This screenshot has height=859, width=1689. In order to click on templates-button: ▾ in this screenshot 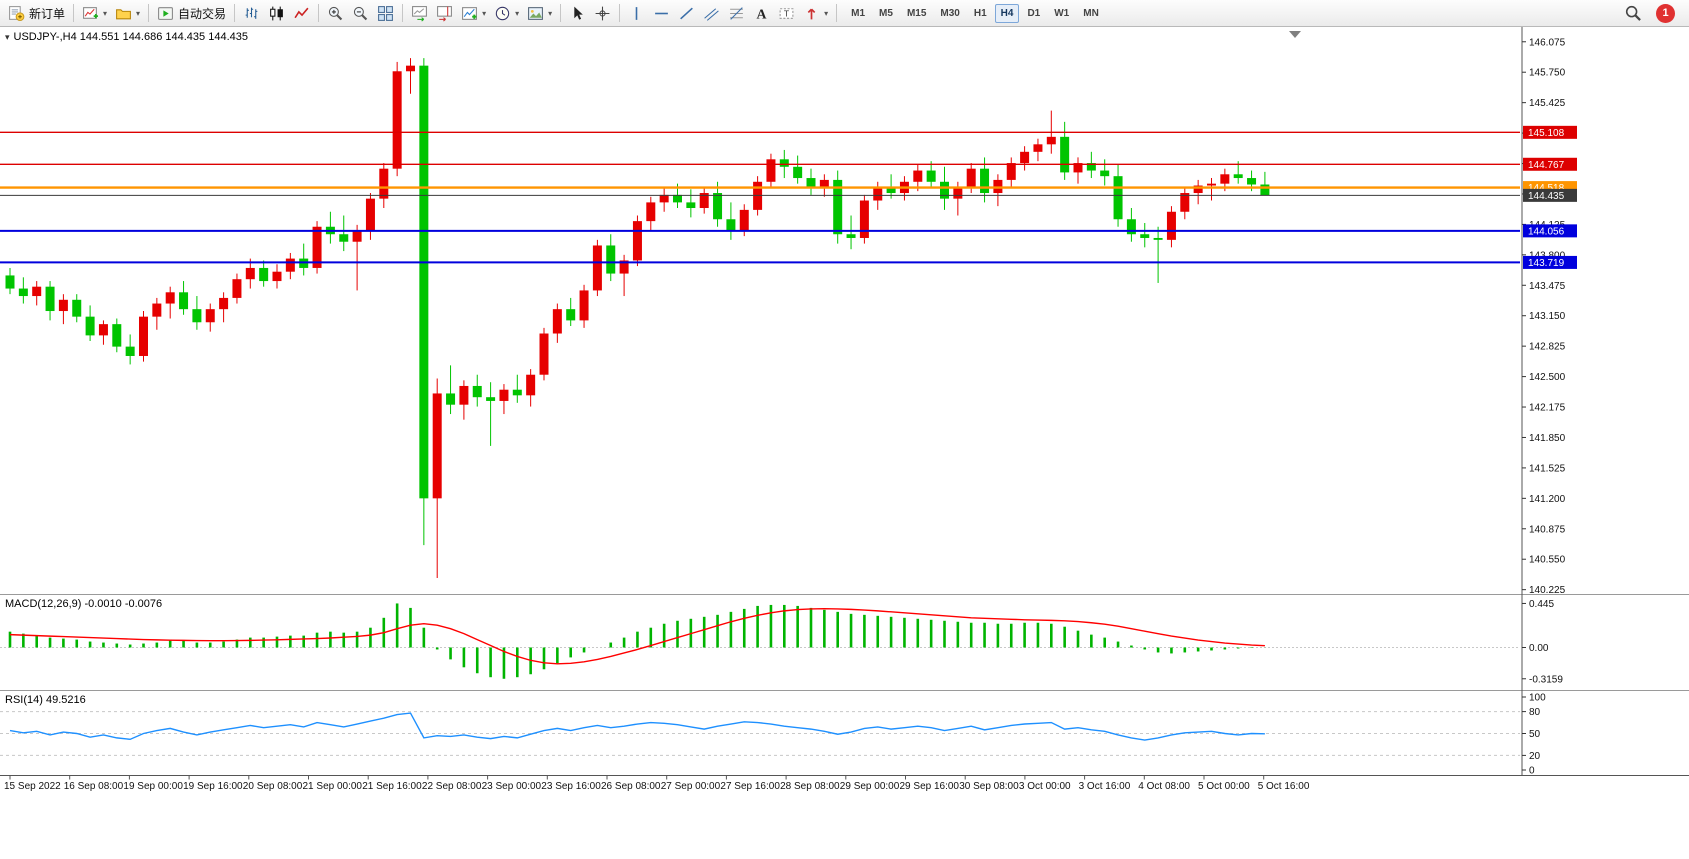, I will do `click(539, 13)`.